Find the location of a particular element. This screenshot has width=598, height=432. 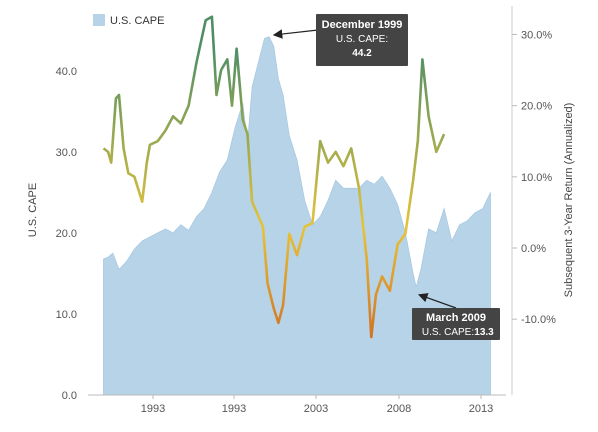

annotation-title: March 2009 is located at coordinates (456, 318).